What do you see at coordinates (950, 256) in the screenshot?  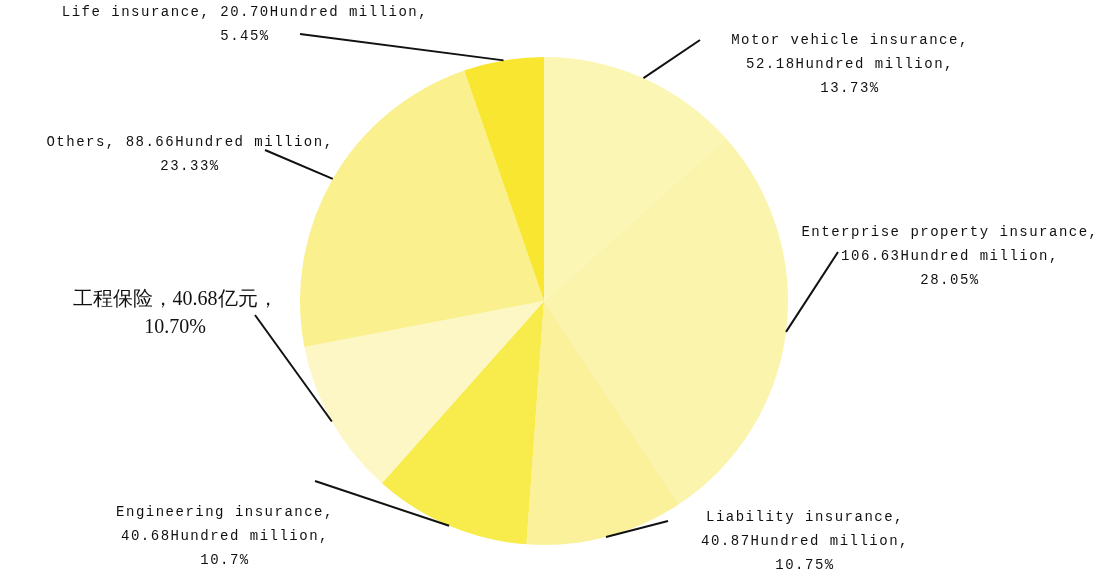 I see `slice-label: Enterprise property insurance, 106.63Hundred million, 28.05%` at bounding box center [950, 256].